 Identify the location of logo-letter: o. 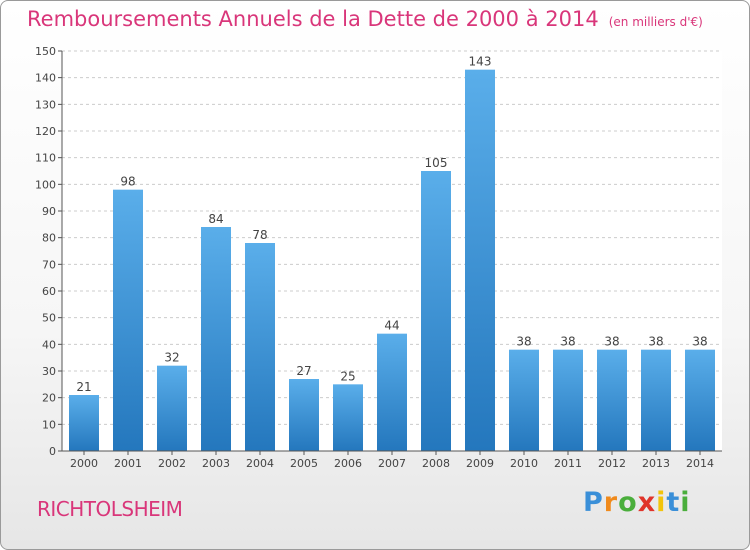
(628, 502).